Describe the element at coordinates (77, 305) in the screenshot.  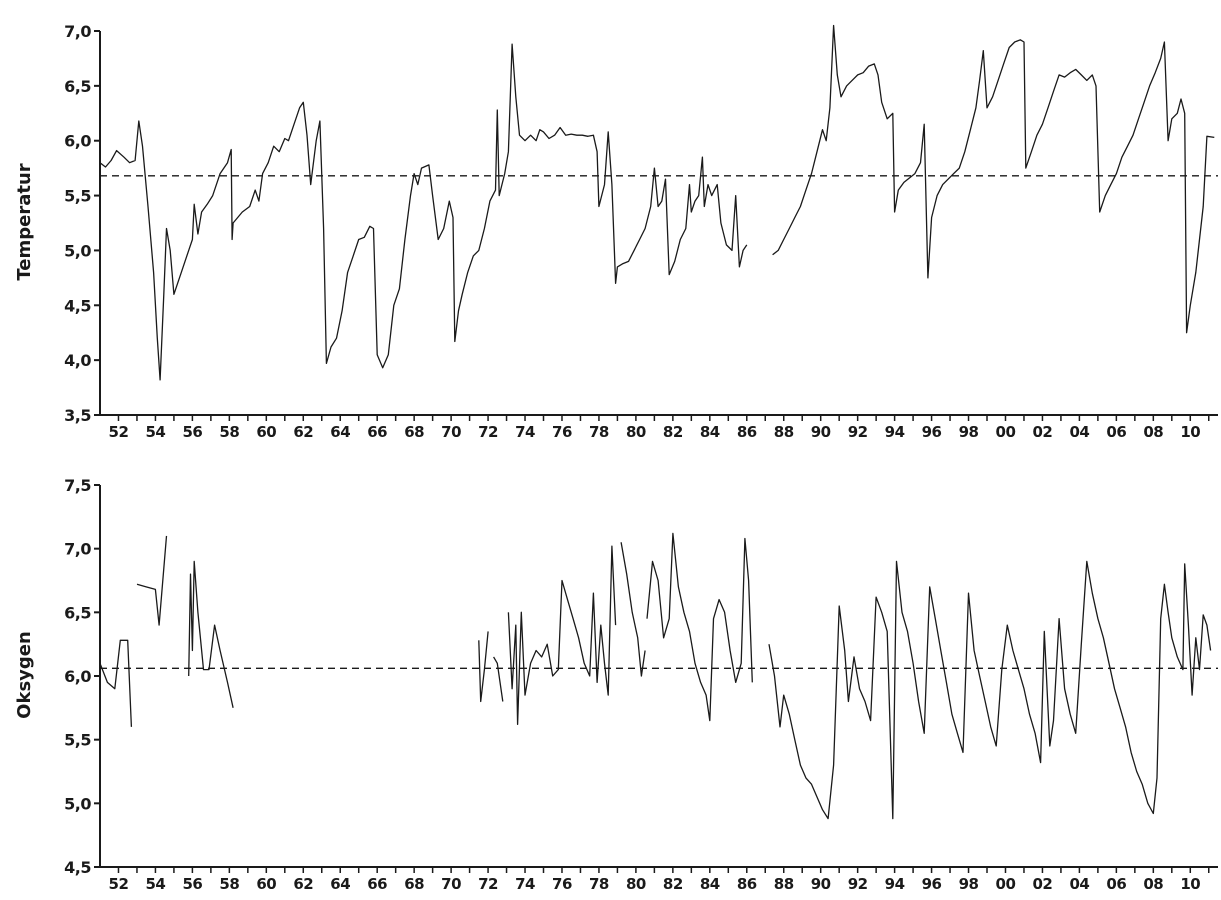
I see `temperature-y-tick-label: 4,5` at that location.